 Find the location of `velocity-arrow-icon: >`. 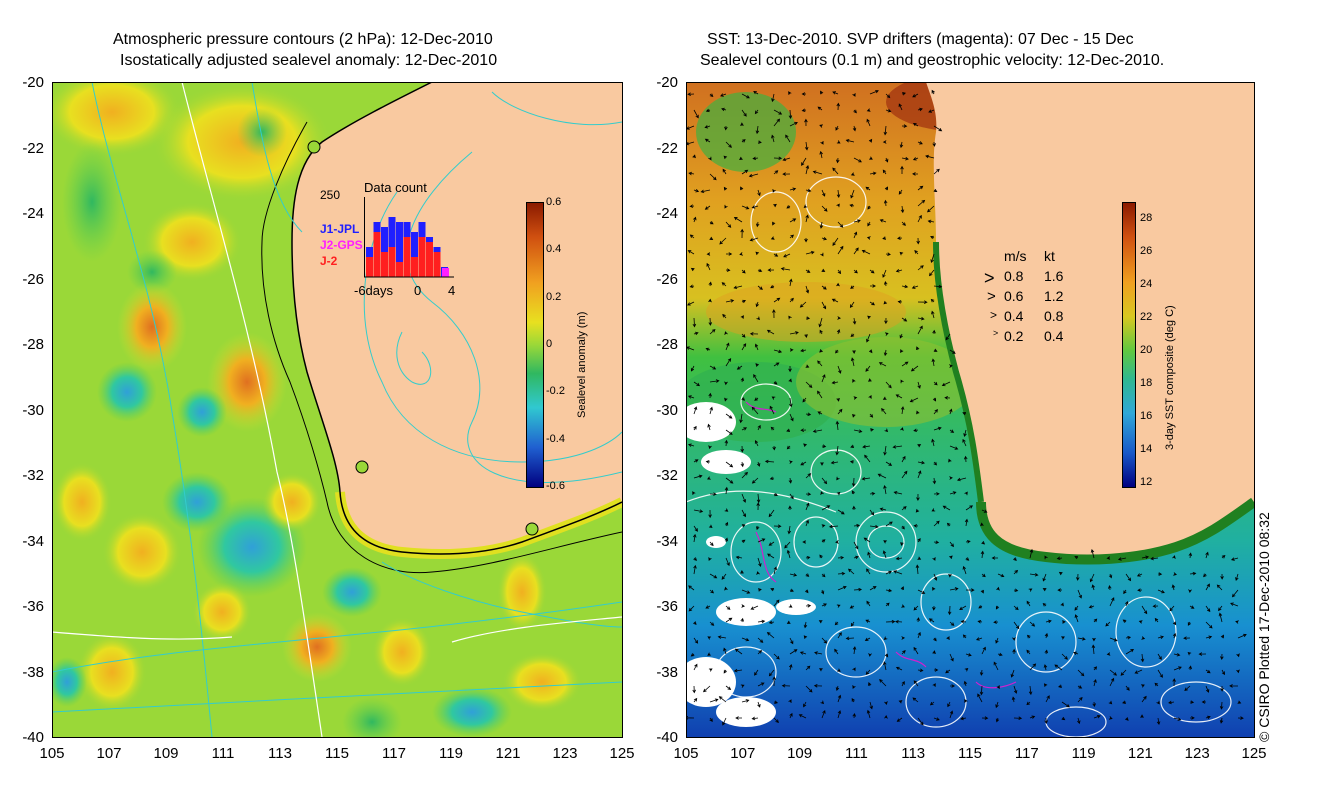

velocity-arrow-icon: > is located at coordinates (994, 315).